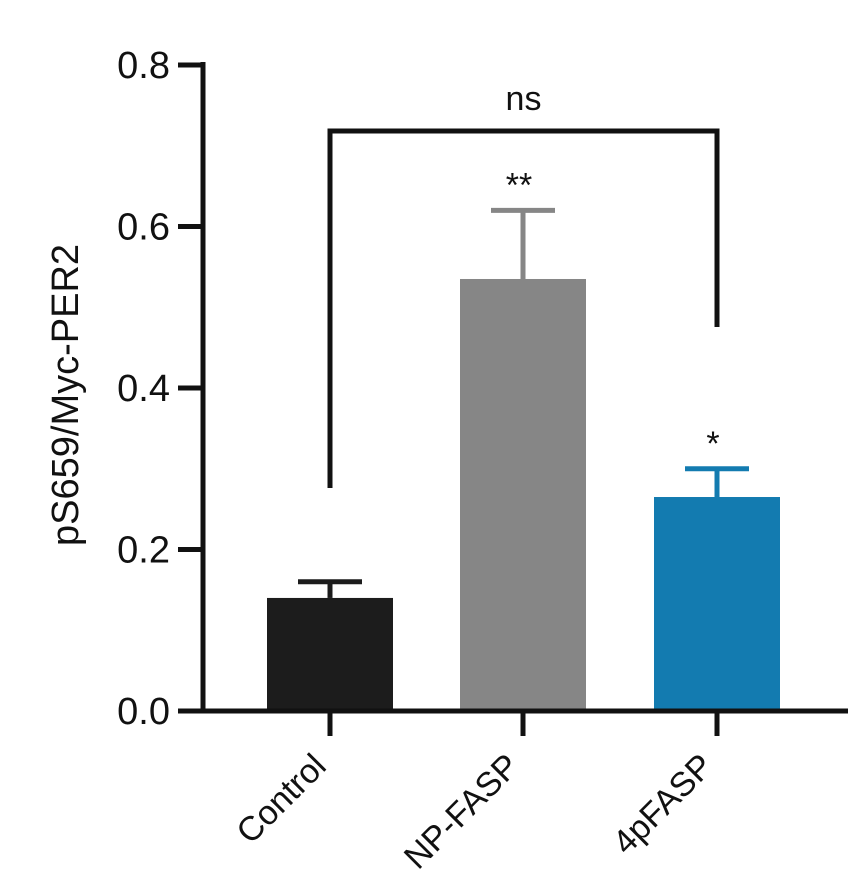 Image resolution: width=848 pixels, height=894 pixels. Describe the element at coordinates (663, 804) in the screenshot. I see `x-tick-label: 4pFASP` at that location.